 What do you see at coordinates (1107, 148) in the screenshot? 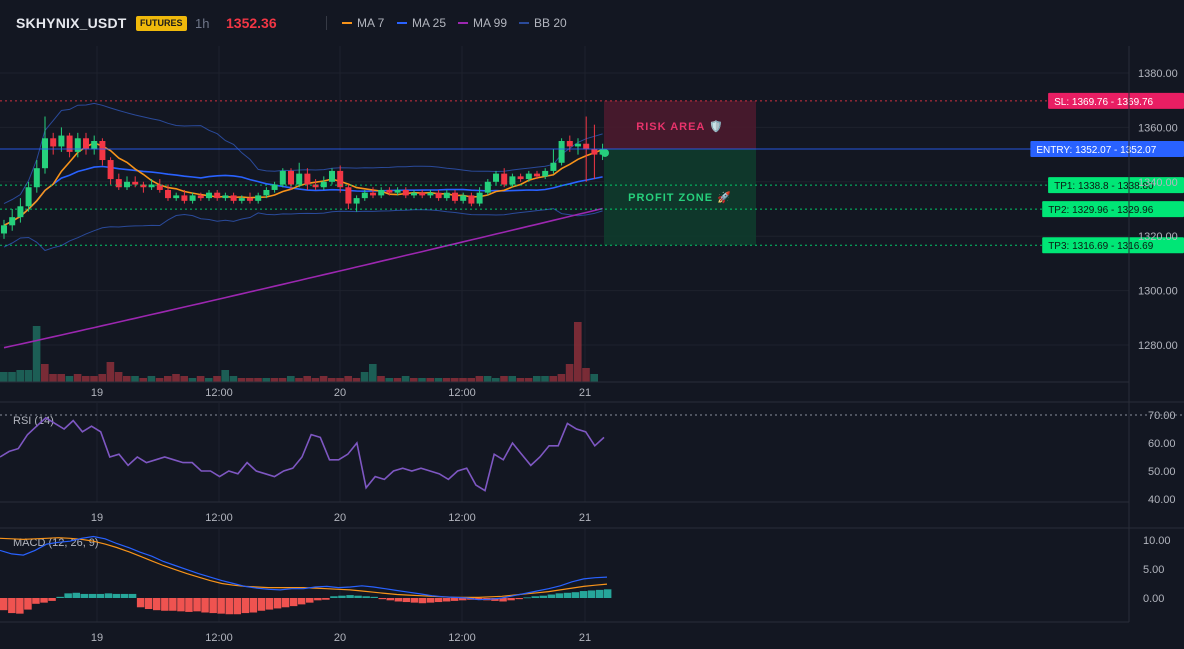
I see `entry-level-tag` at bounding box center [1107, 148].